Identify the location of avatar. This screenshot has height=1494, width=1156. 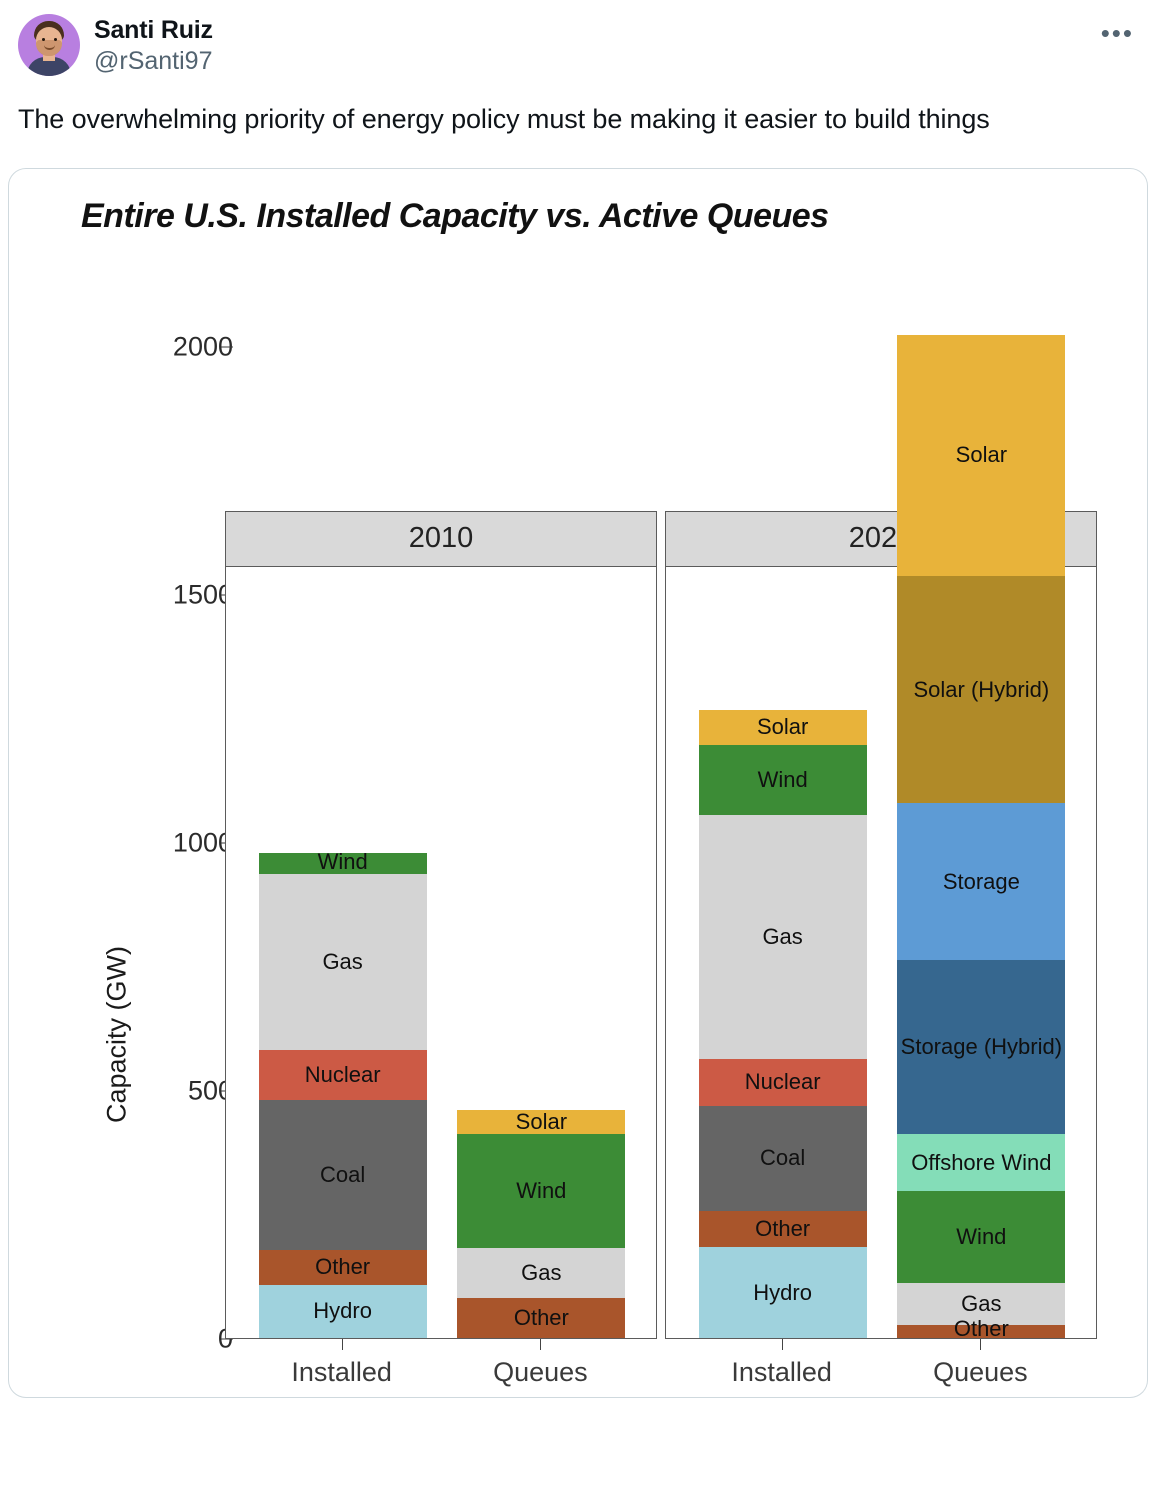
(49, 45).